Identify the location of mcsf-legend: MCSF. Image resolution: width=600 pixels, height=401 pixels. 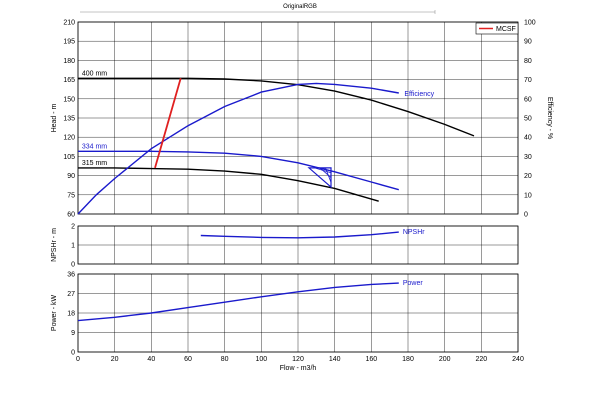
(497, 28).